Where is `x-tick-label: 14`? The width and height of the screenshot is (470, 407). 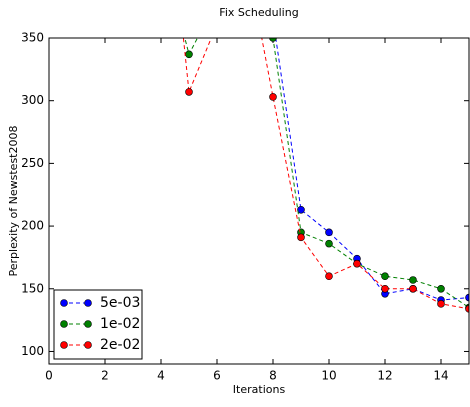
x-tick-label: 14 is located at coordinates (440, 376).